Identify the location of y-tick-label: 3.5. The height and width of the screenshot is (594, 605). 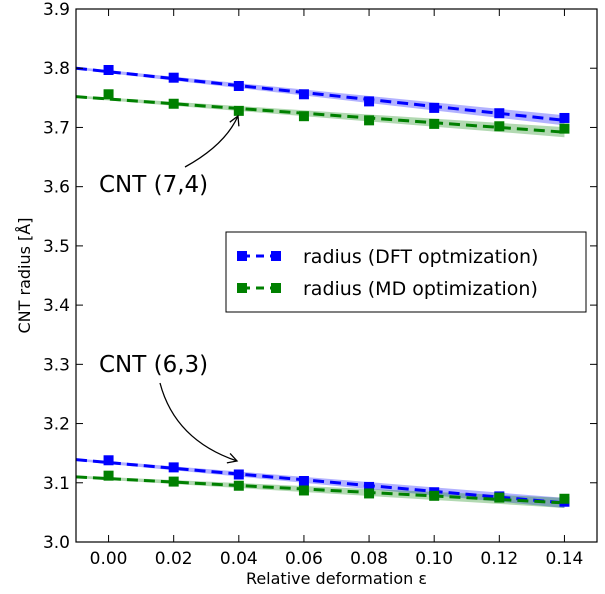
(56, 247).